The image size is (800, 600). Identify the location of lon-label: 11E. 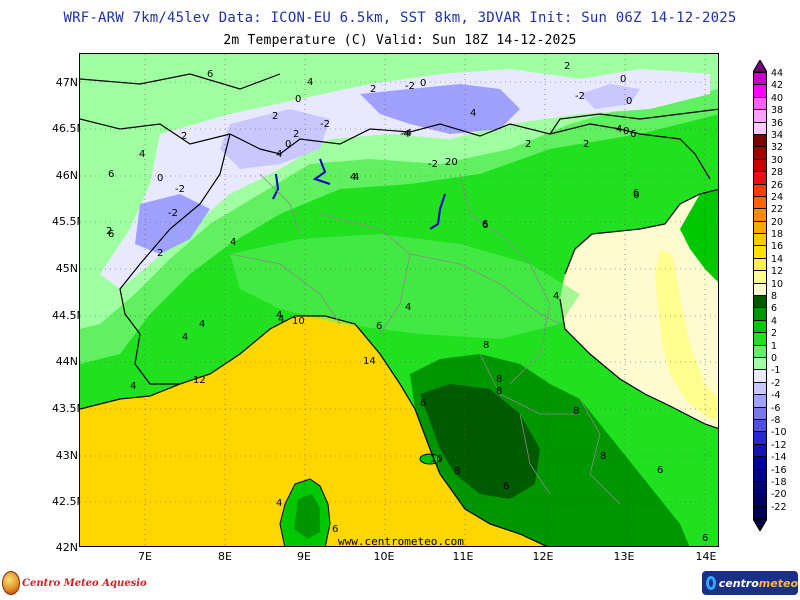
(463, 556).